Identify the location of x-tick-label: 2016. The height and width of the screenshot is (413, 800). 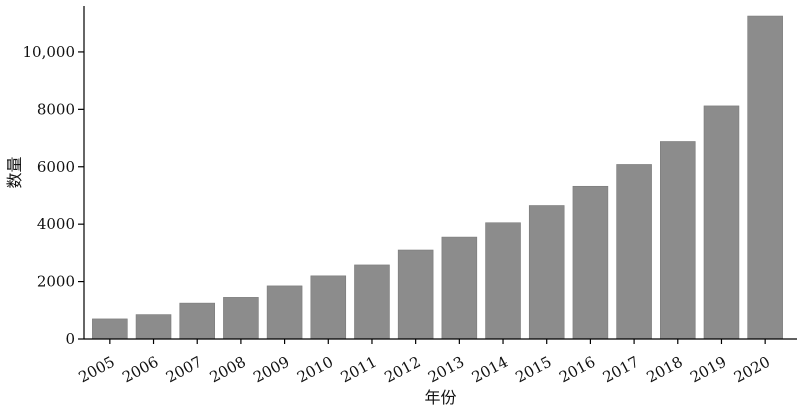
(577, 370).